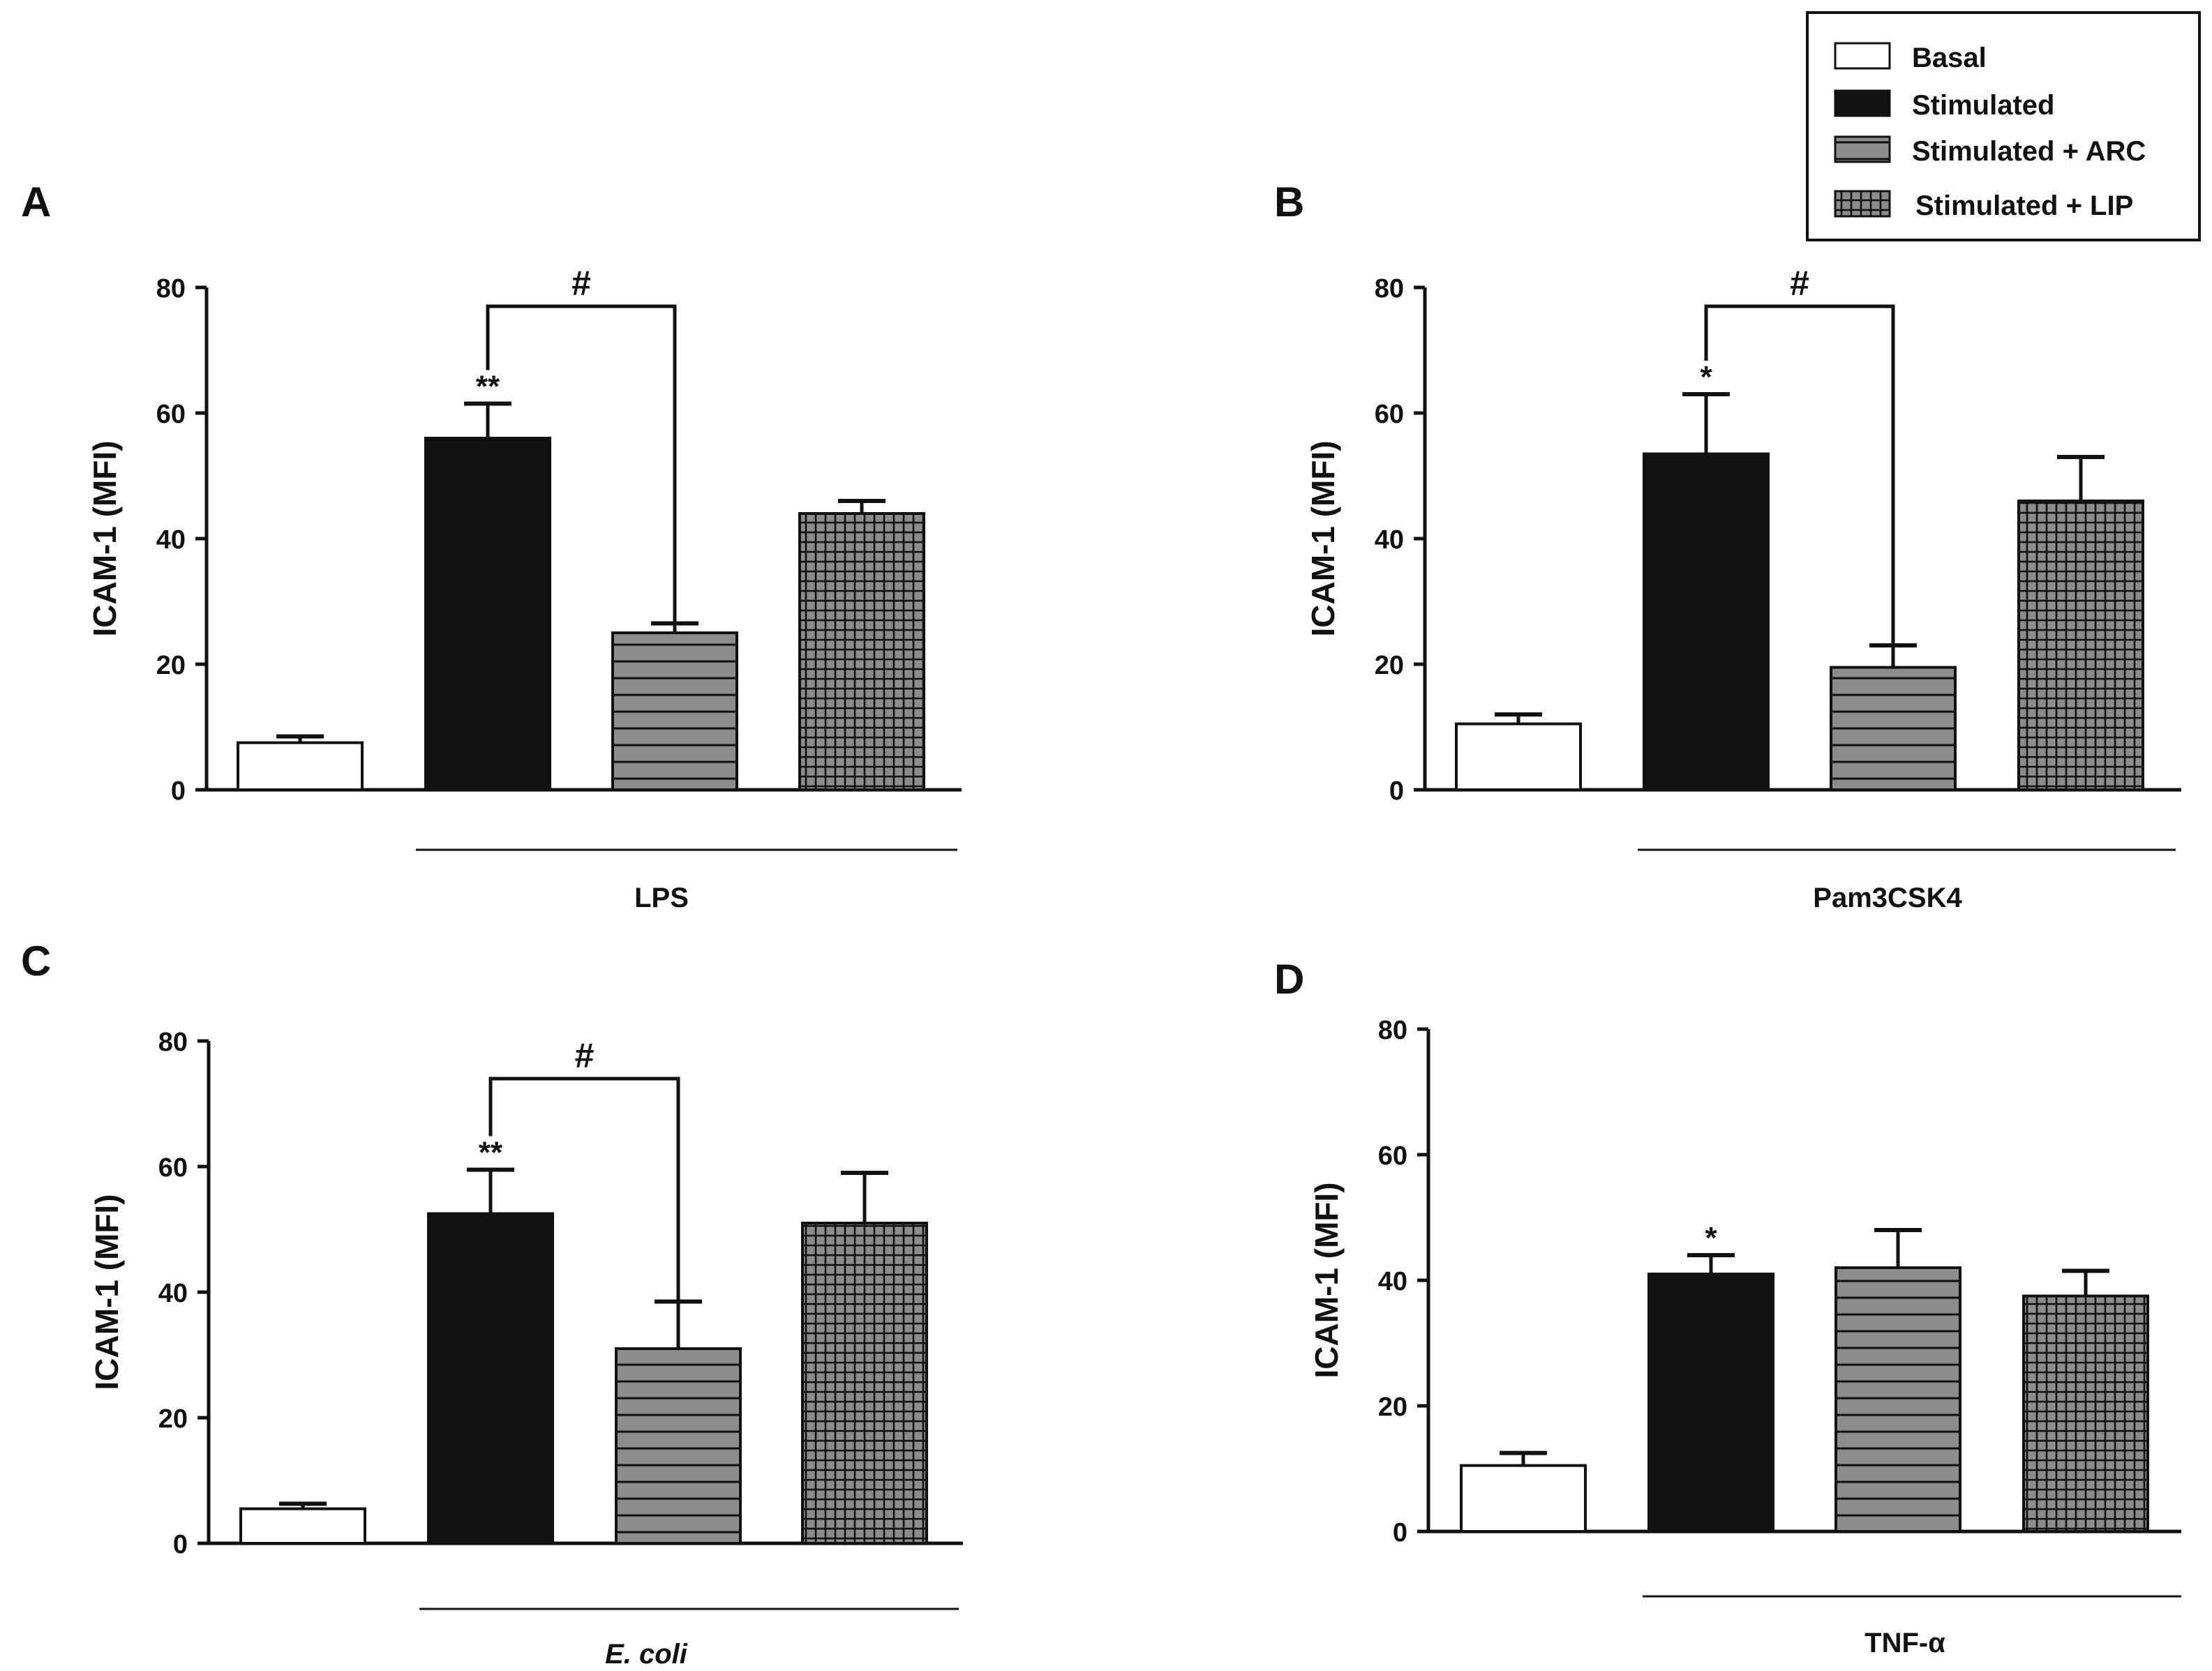 This screenshot has width=2212, height=1671. What do you see at coordinates (1706, 377) in the screenshot?
I see `significance-b-stimulated: *` at bounding box center [1706, 377].